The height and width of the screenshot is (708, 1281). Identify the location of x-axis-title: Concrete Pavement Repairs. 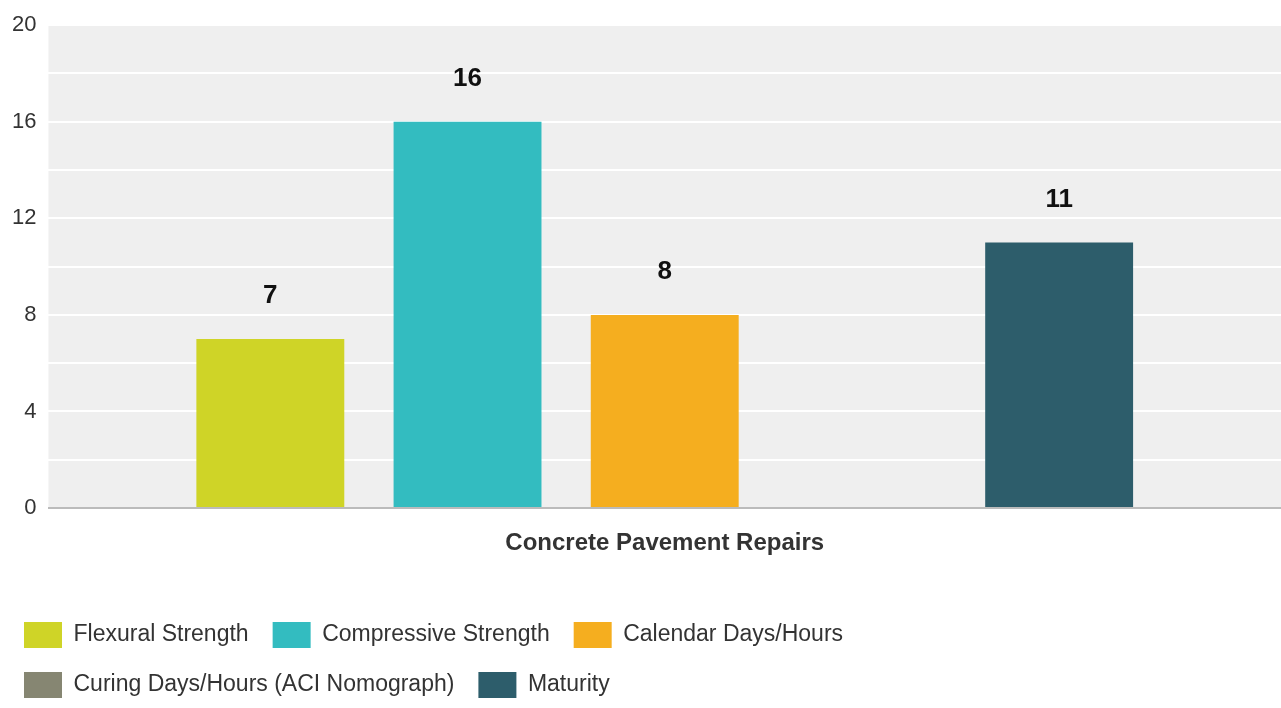
(665, 542).